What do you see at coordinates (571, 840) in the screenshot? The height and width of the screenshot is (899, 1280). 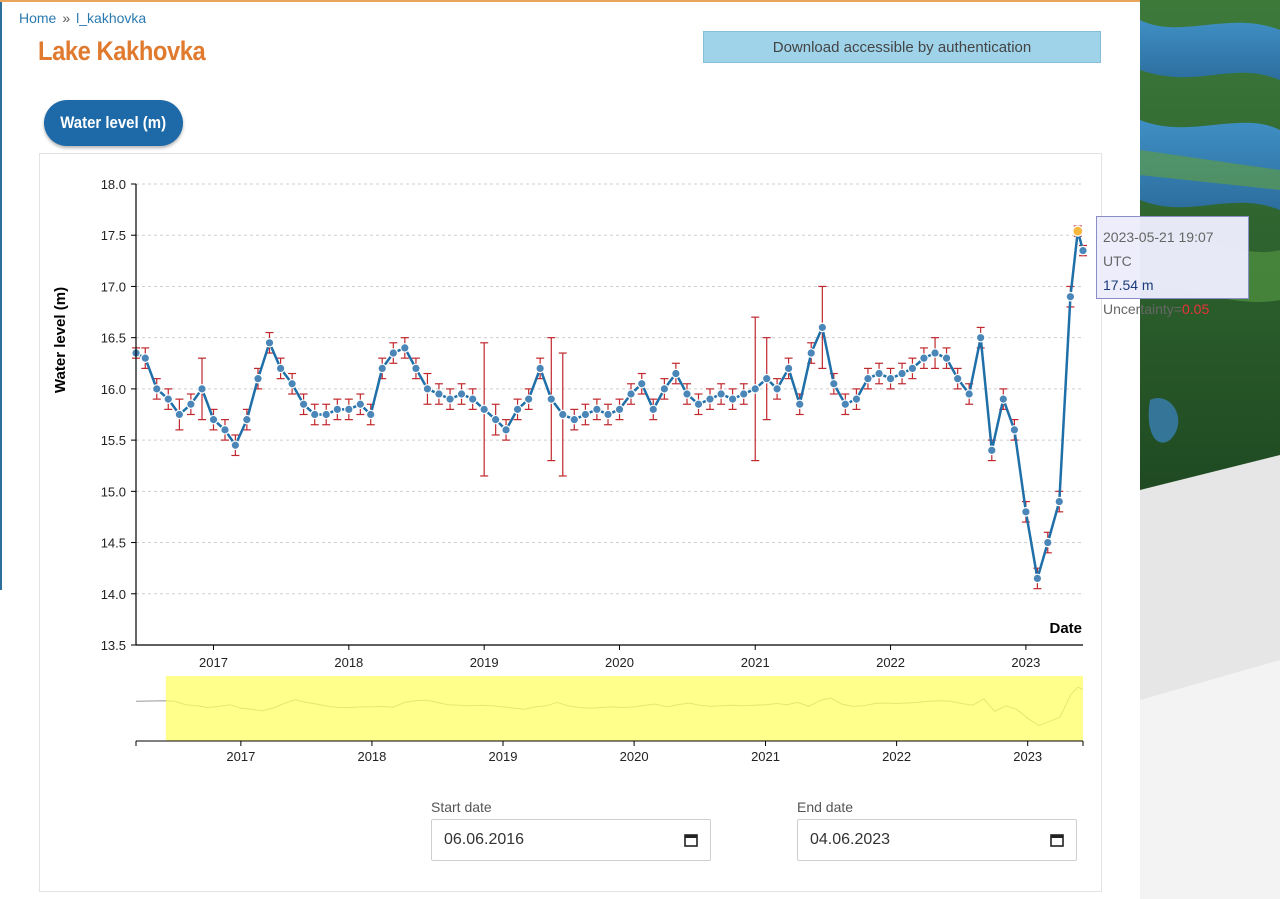 I see `start-date-input: 06.06.2016` at bounding box center [571, 840].